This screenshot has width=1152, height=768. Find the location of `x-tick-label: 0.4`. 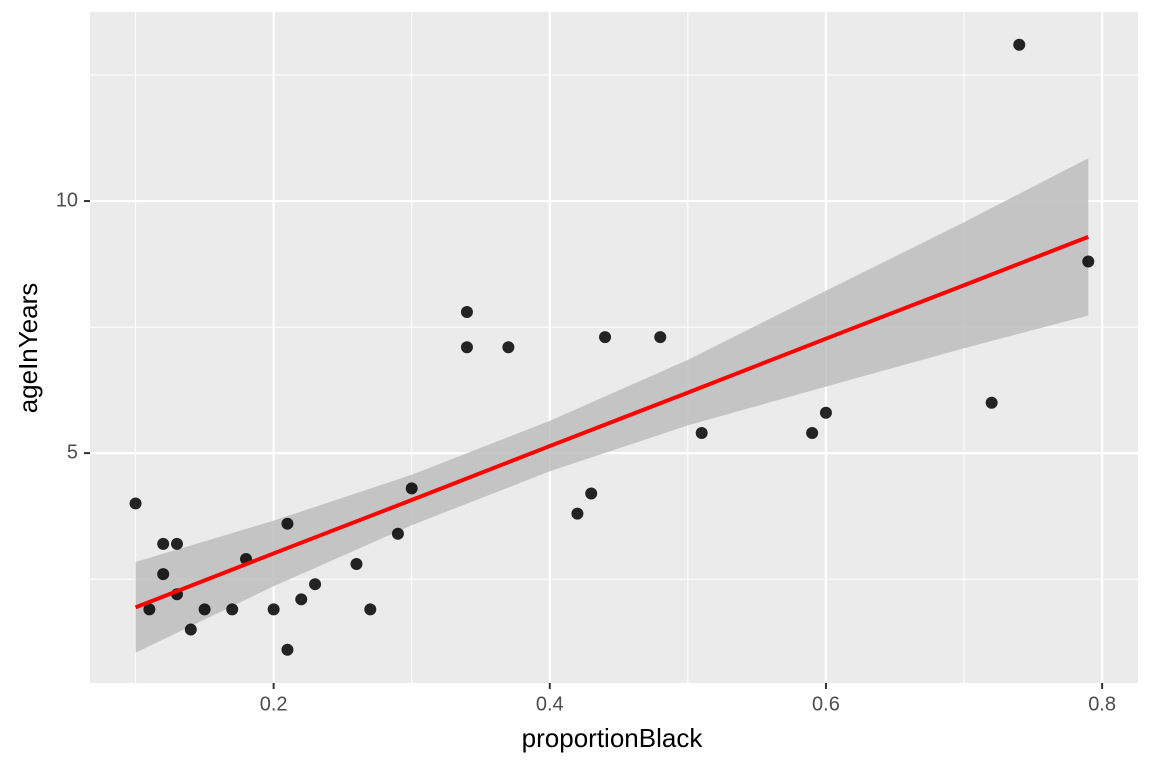

x-tick-label: 0.4 is located at coordinates (550, 704).